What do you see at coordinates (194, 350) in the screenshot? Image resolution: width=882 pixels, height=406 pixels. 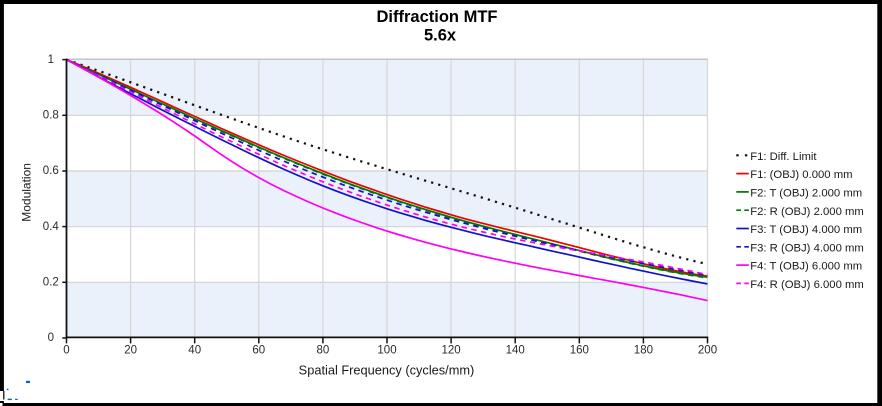 I see `svg-text: 40` at bounding box center [194, 350].